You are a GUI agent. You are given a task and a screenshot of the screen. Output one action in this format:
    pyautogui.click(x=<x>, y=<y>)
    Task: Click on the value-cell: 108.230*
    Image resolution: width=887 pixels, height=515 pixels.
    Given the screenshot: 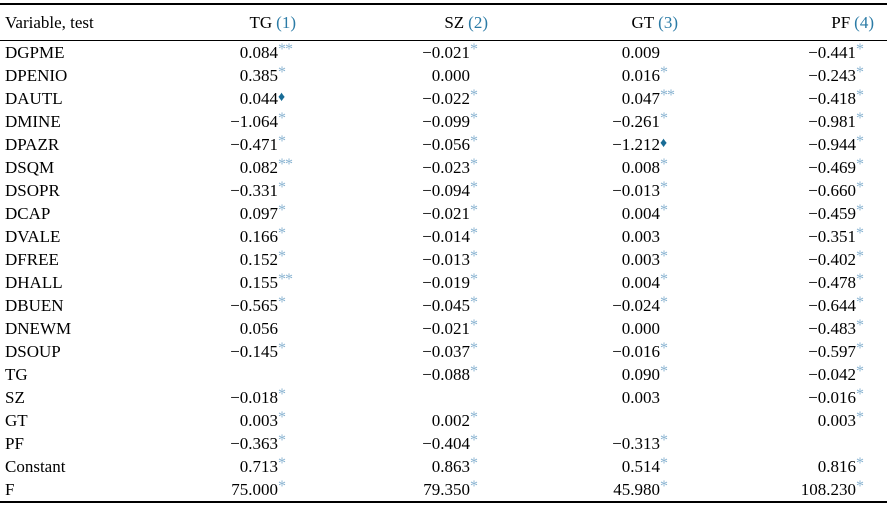 What is the action you would take?
    pyautogui.click(x=782, y=490)
    